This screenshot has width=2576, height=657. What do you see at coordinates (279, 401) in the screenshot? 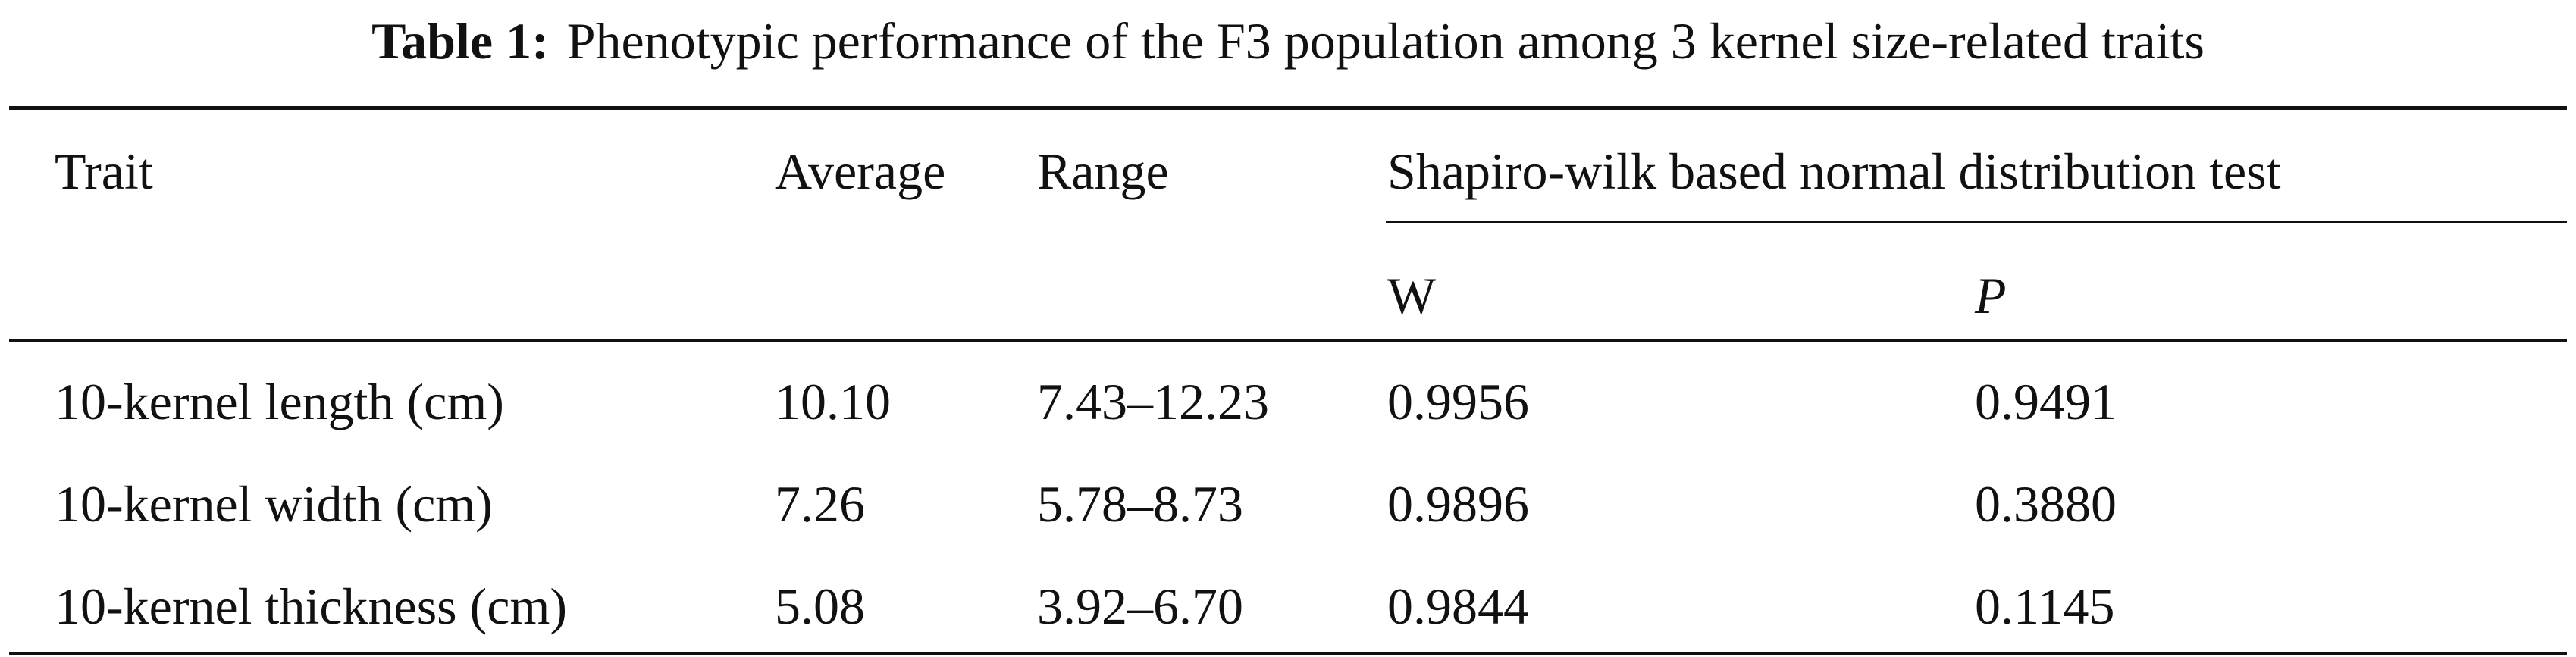
I see `row-1-trait: 10-kernel length (cm)` at bounding box center [279, 401].